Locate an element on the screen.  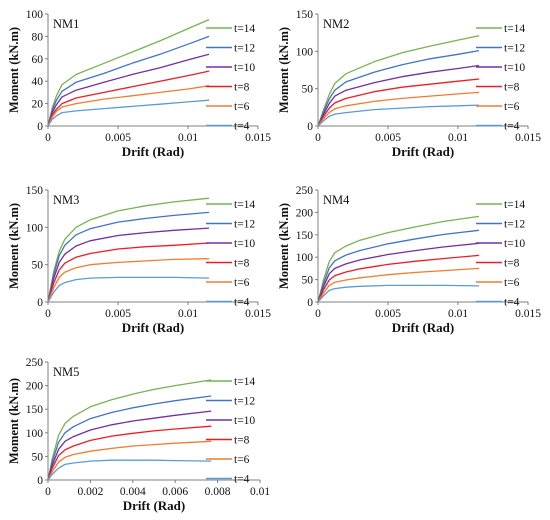
y-tick-label: 60 is located at coordinates (38, 60).